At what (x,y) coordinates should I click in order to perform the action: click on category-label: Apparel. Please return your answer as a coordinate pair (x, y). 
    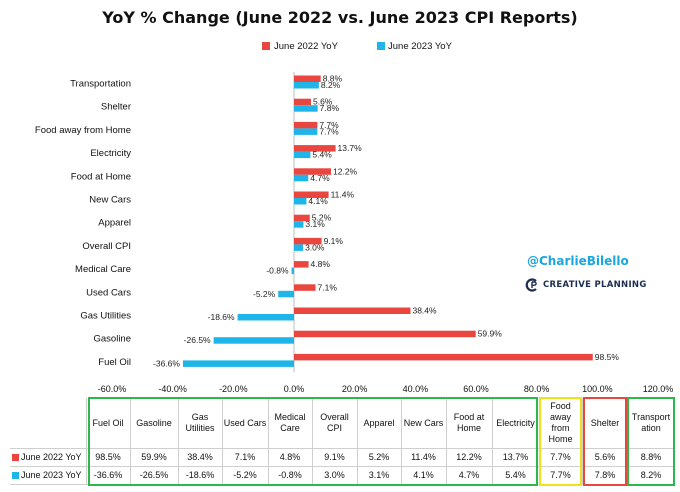
    Looking at the image, I should click on (114, 223).